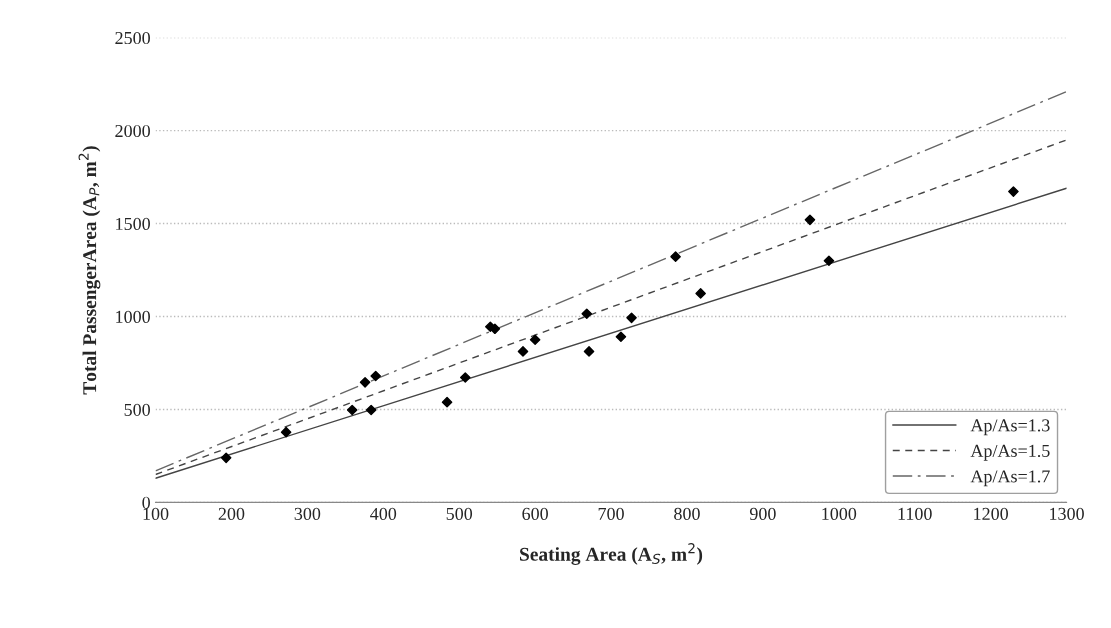 The image size is (1111, 628). What do you see at coordinates (132, 38) in the screenshot?
I see `y-tick-label: 2500` at bounding box center [132, 38].